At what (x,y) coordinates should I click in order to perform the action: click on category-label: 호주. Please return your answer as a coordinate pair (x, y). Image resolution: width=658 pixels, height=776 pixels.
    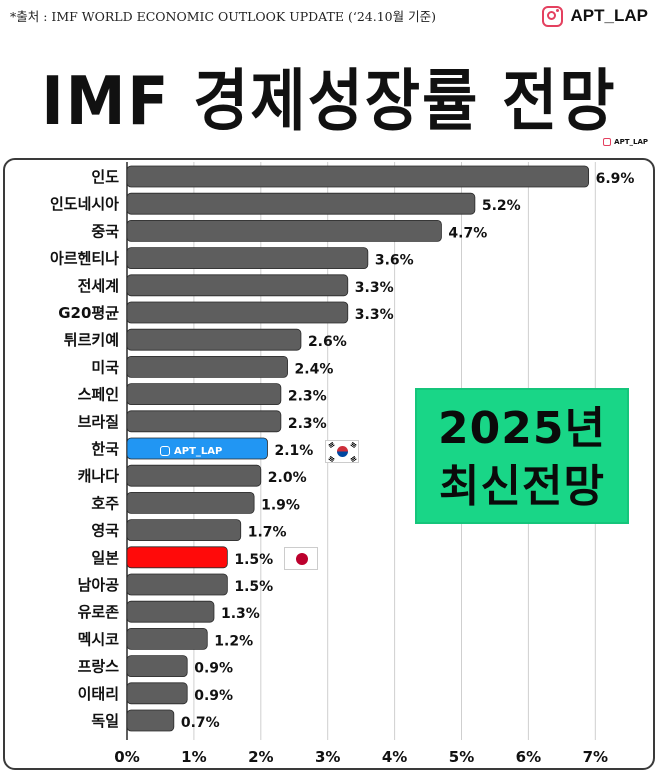
    Looking at the image, I should click on (105, 503).